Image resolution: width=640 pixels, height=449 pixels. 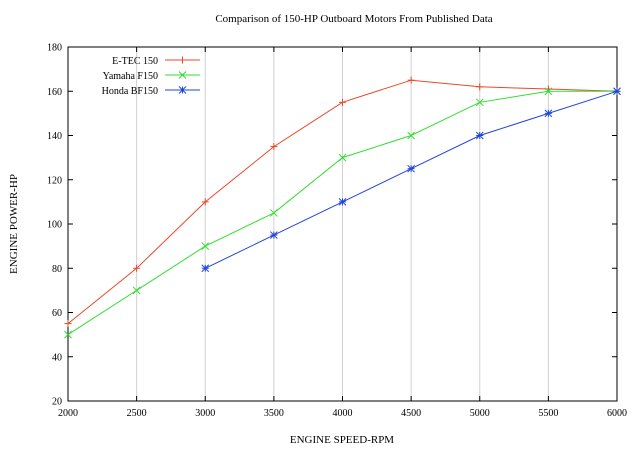 I want to click on legend-label: Yamaha F150, so click(x=130, y=76).